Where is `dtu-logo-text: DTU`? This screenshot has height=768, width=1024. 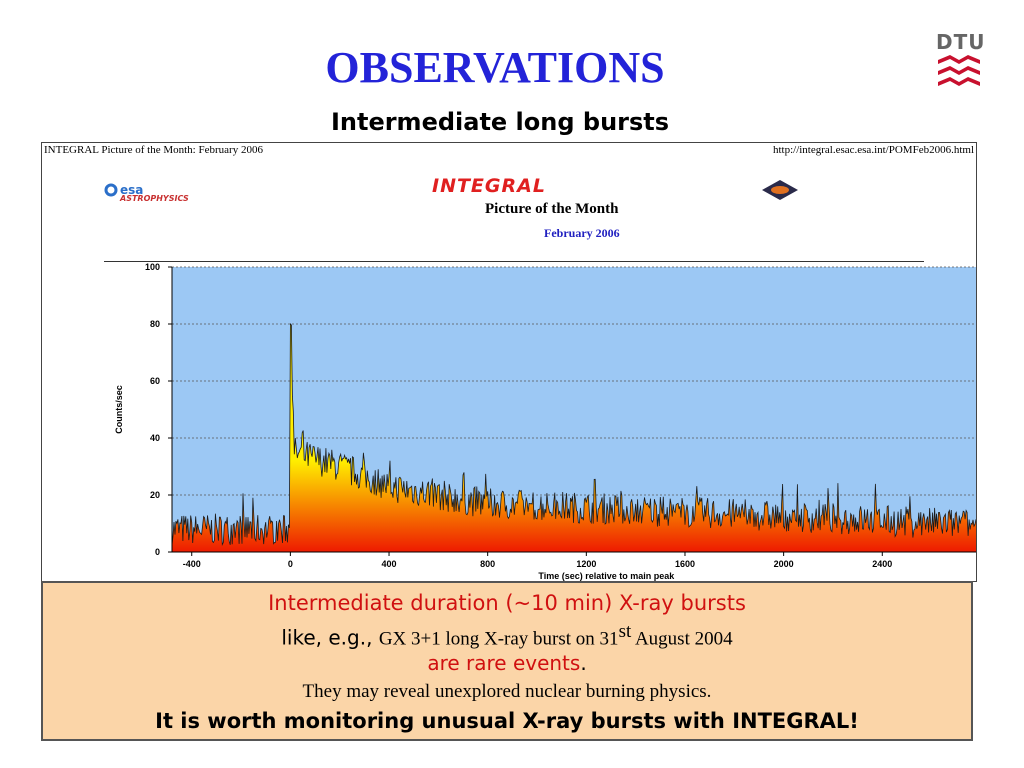
dtu-logo-text: DTU is located at coordinates (961, 42).